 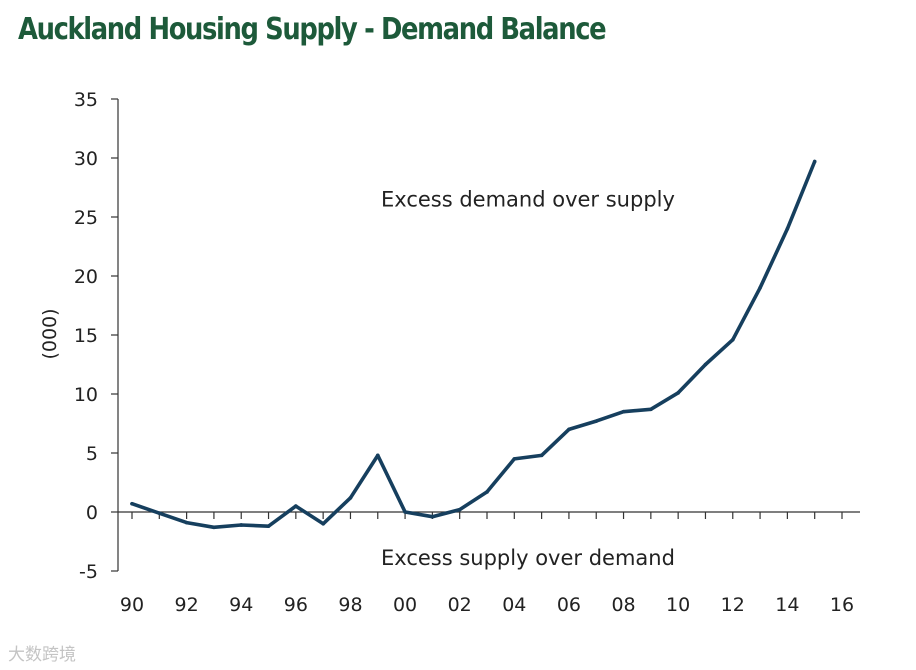 I want to click on x-tick-label: 94, so click(x=241, y=605).